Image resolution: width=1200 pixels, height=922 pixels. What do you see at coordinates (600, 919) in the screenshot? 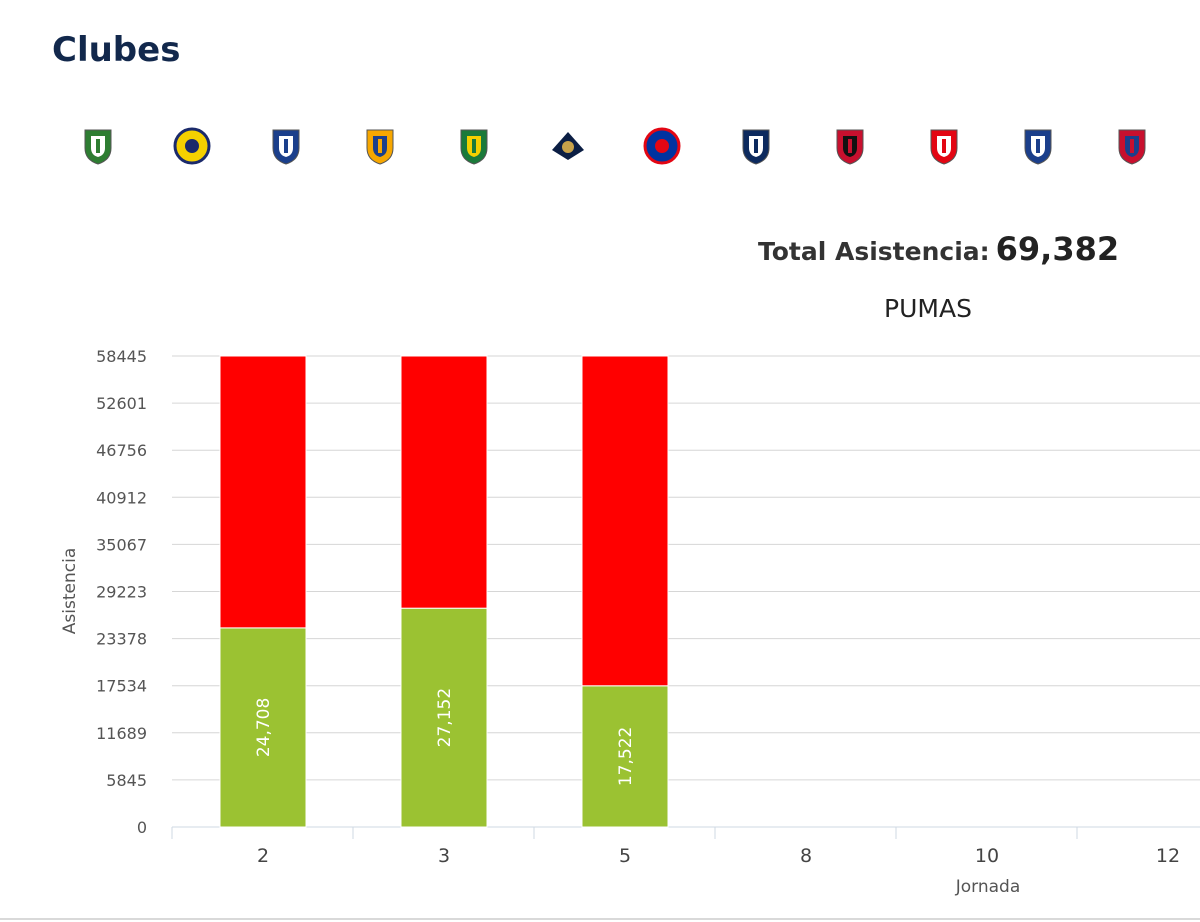
I see `bottom-divider` at bounding box center [600, 919].